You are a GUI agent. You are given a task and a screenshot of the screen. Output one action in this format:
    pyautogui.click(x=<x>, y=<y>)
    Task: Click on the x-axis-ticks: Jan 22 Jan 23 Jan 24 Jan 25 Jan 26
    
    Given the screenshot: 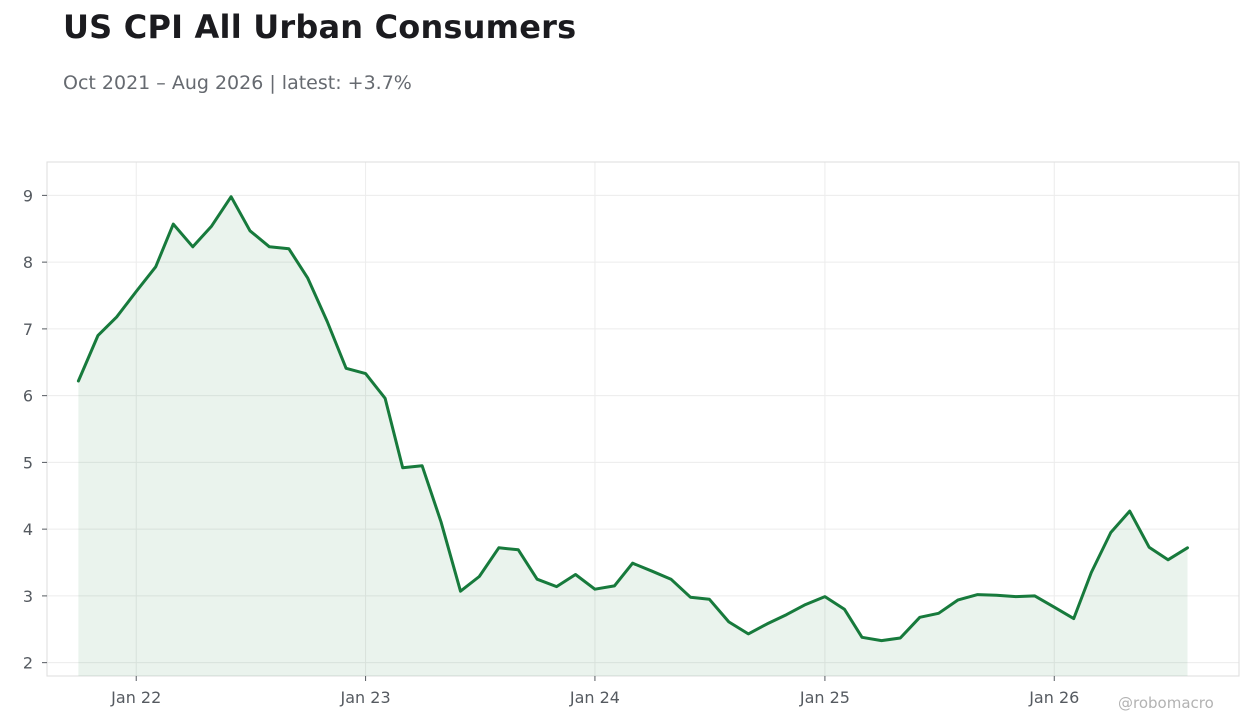 What is the action you would take?
    pyautogui.click(x=594, y=691)
    